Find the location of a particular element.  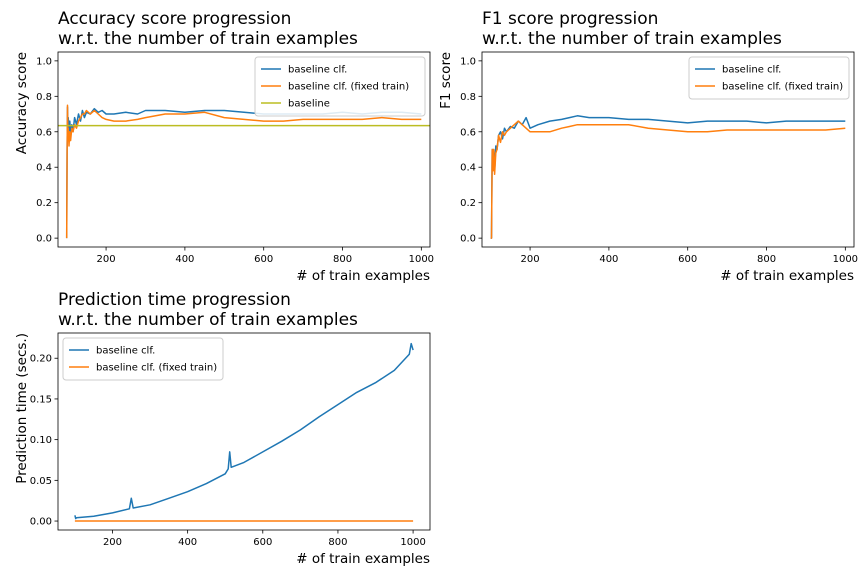

y-tick-label: 0.05 is located at coordinates (41, 481).